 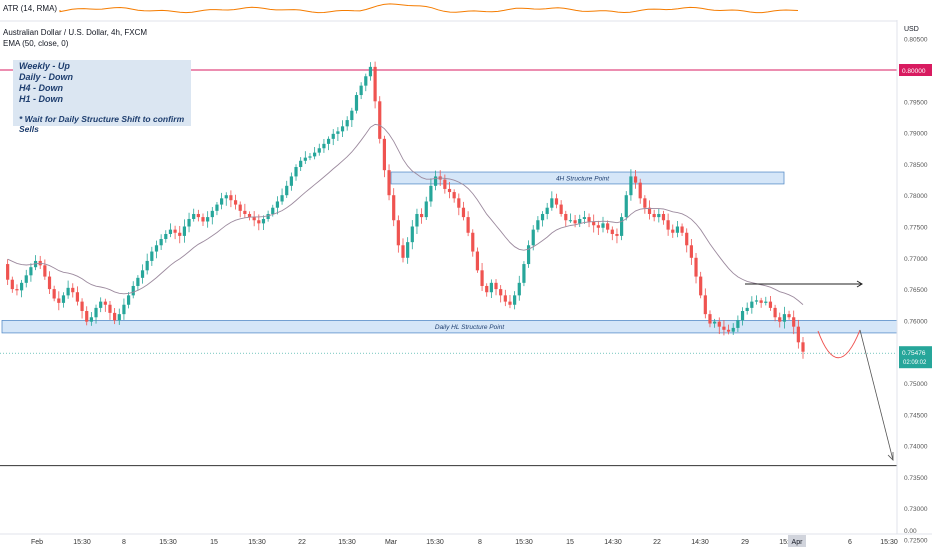 What do you see at coordinates (839, 344) in the screenshot?
I see `projection-curve` at bounding box center [839, 344].